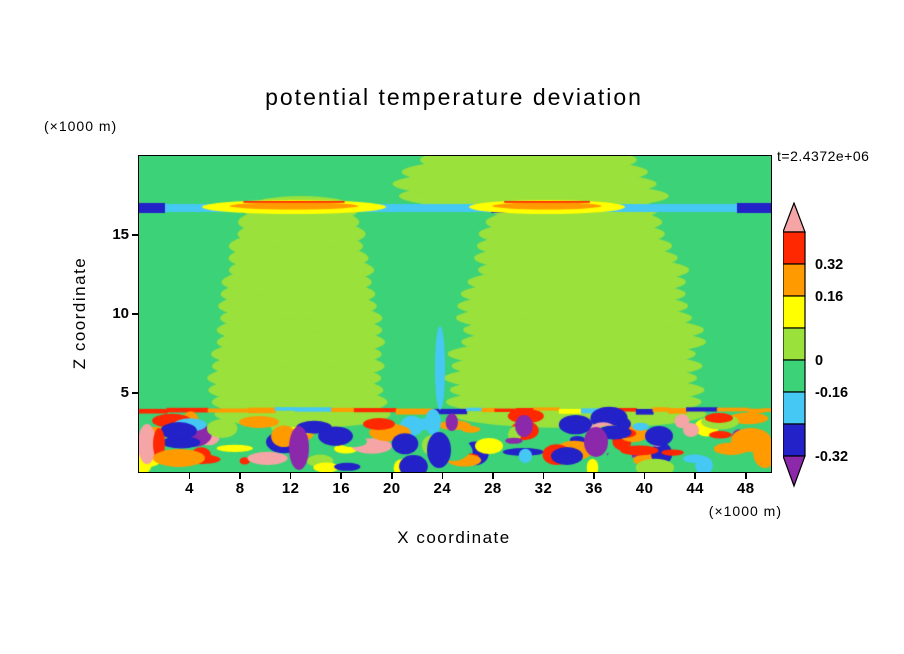  What do you see at coordinates (79, 313) in the screenshot?
I see `z-axis-label: Z coordinate` at bounding box center [79, 313].